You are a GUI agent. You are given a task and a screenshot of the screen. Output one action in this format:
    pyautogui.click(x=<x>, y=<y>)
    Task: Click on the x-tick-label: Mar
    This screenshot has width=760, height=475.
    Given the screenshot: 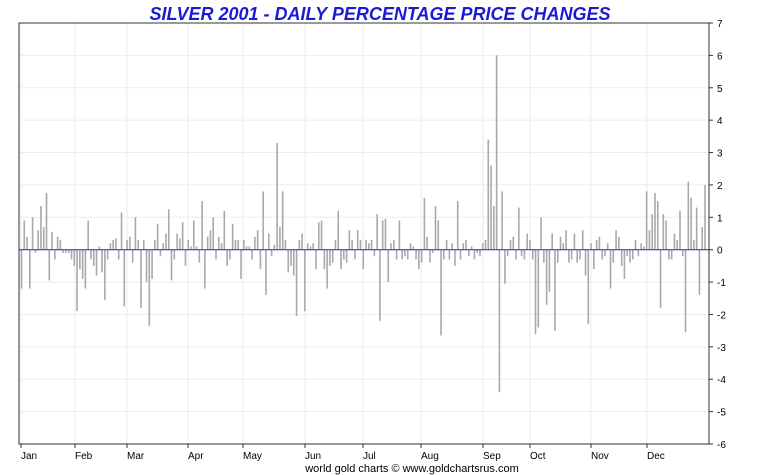 What is the action you would take?
    pyautogui.click(x=136, y=456)
    